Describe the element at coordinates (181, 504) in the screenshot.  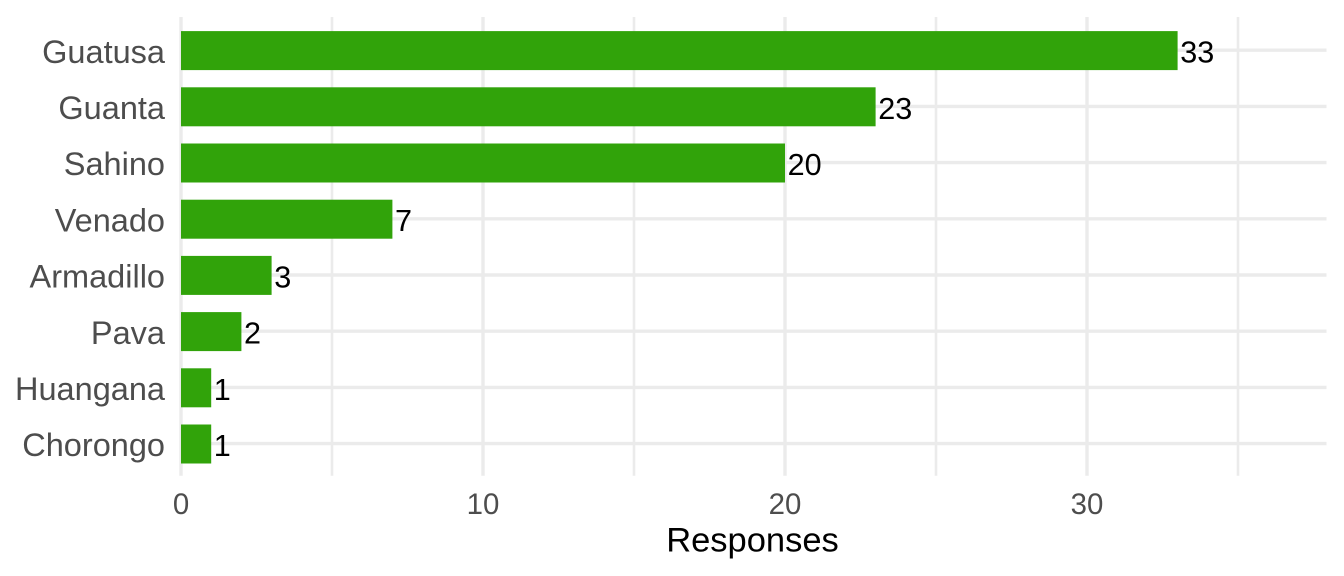
I see `svg-text: 0` at that location.